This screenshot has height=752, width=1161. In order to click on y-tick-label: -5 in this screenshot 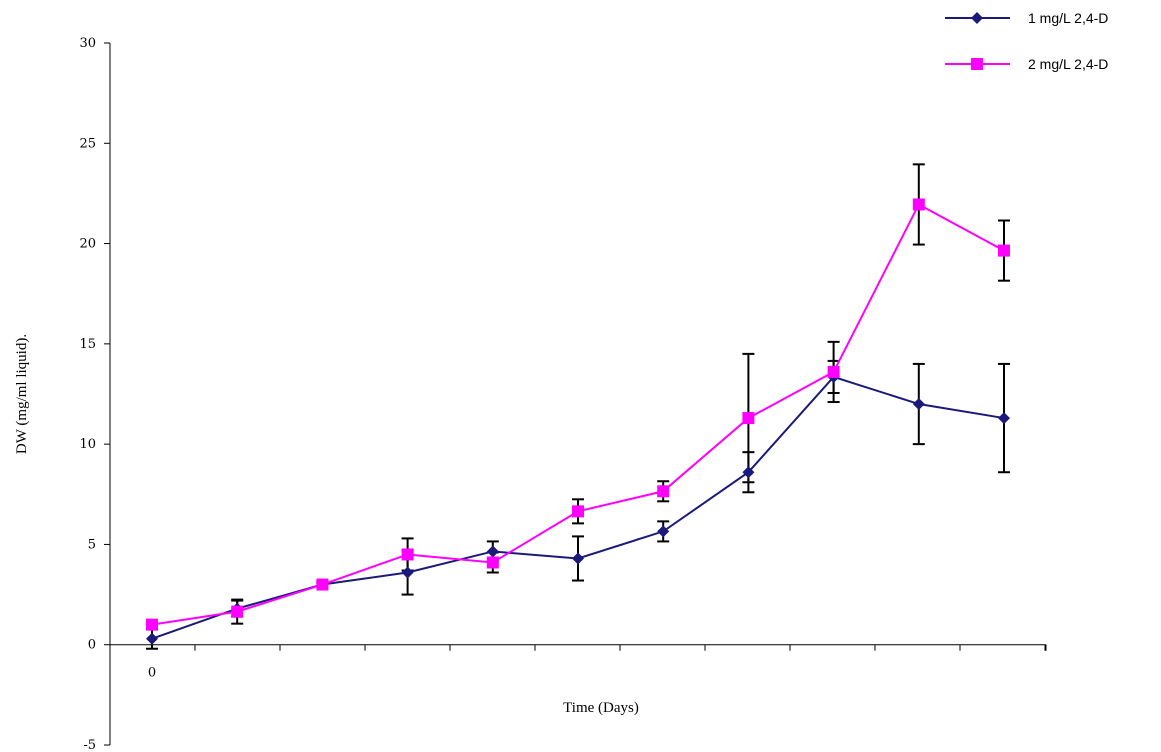, I will do `click(89, 745)`.